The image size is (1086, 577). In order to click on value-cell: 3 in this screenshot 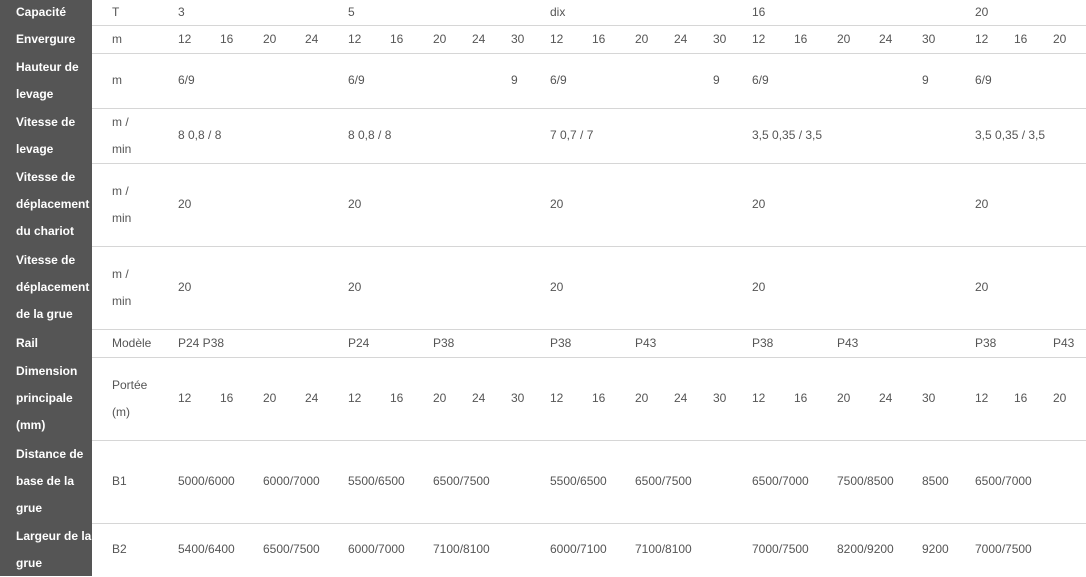, I will do `click(181, 12)`.